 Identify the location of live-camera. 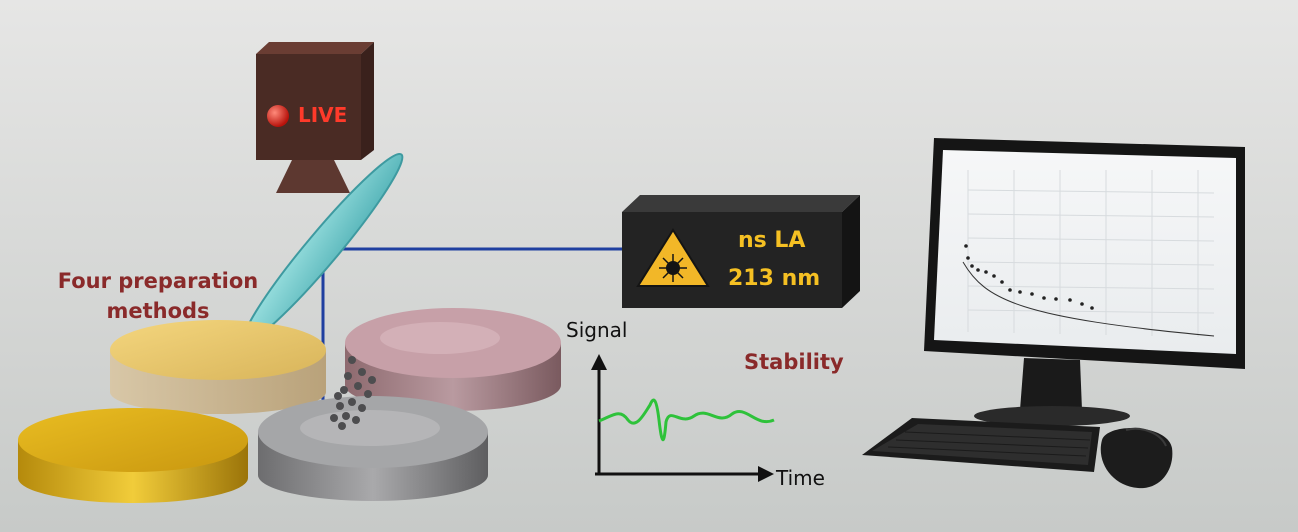
(315, 117).